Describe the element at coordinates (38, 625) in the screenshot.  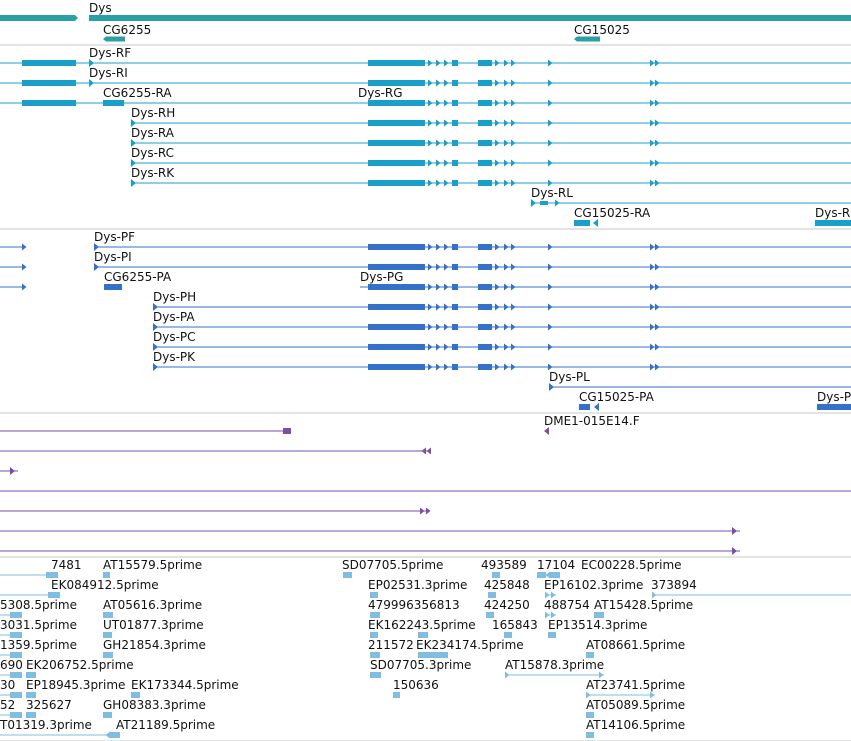
I see `est-label: 3031.5prime` at that location.